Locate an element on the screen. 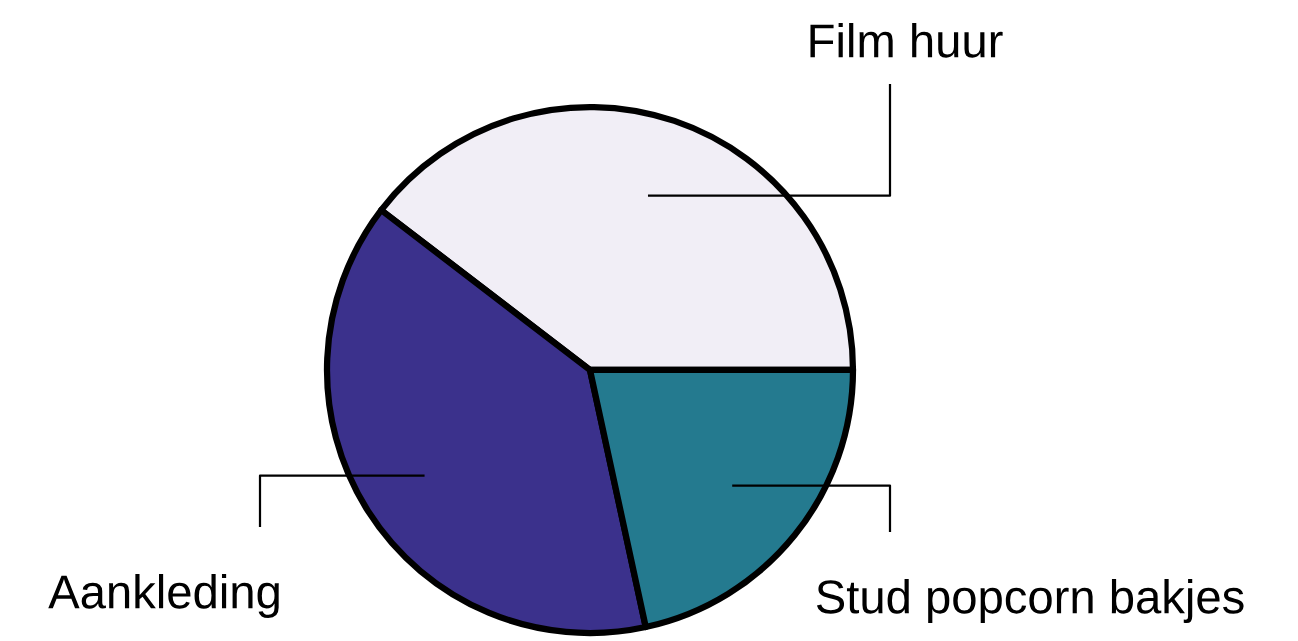  slice-label: Film huur is located at coordinates (906, 40).